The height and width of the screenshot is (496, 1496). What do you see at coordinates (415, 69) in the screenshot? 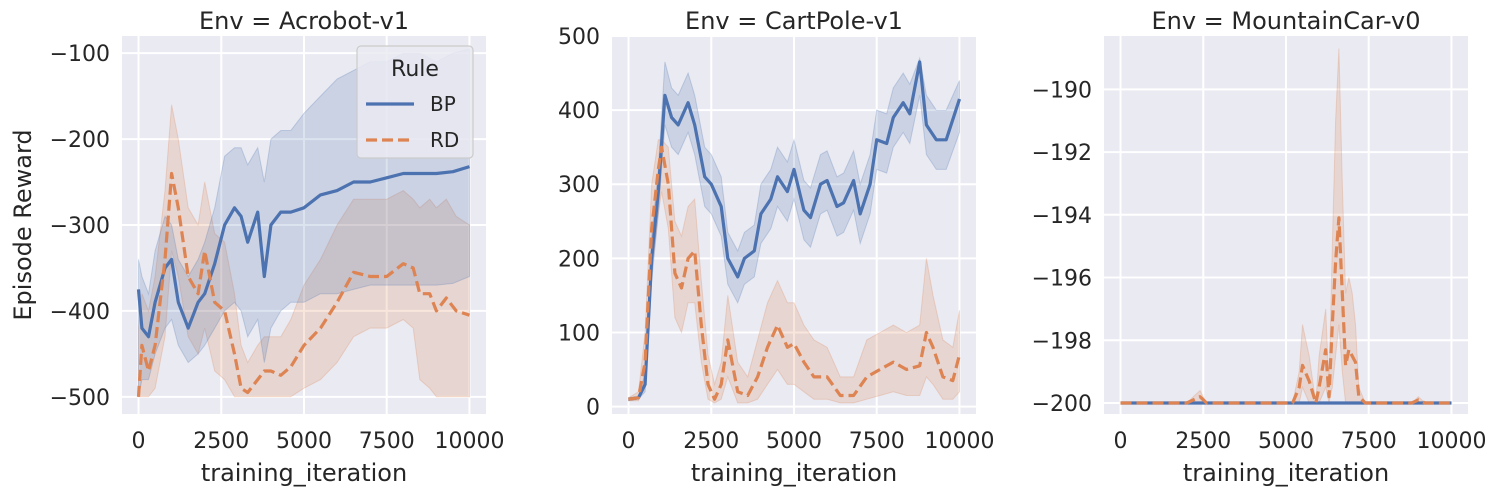
I see `legend-title: Rule` at bounding box center [415, 69].